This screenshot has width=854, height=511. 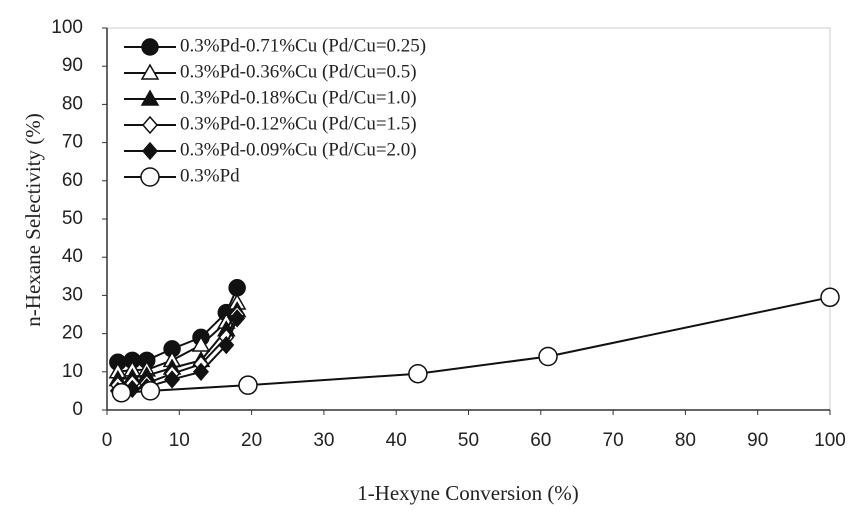 I want to click on y-tick-label: 80, so click(x=72, y=103).